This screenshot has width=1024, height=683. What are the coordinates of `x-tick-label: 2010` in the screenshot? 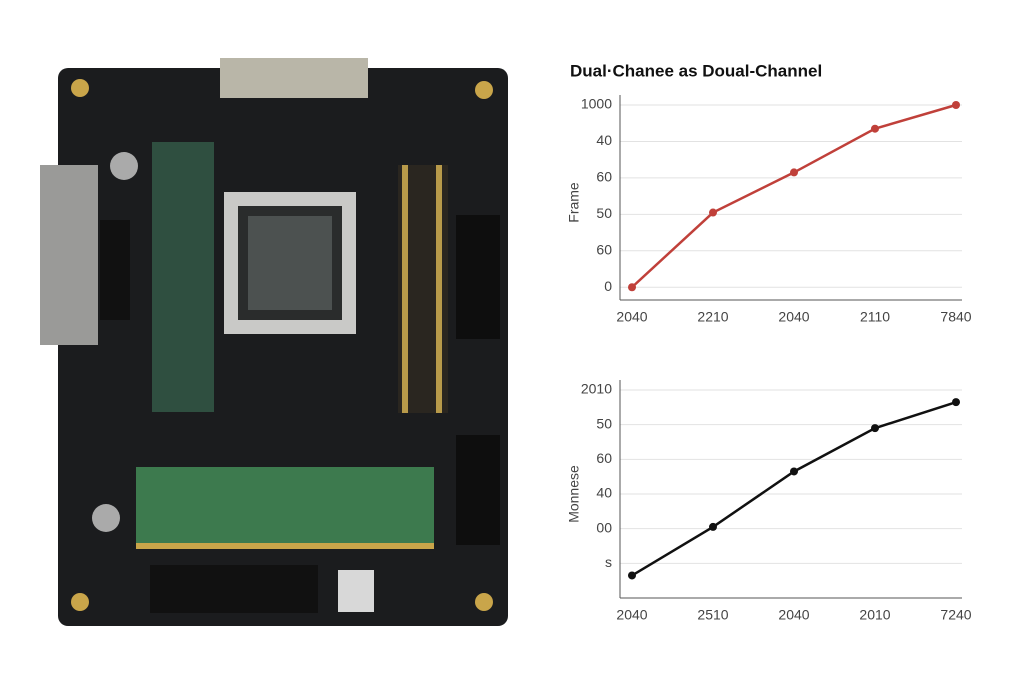 It's located at (874, 615).